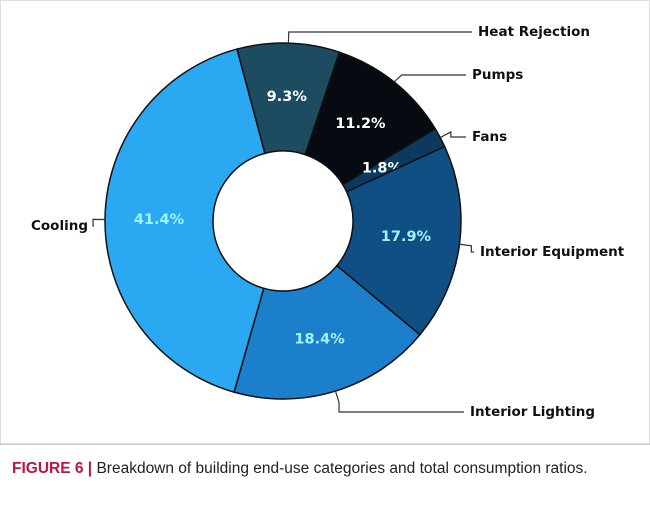 The image size is (650, 513). I want to click on value-label: 17.9%, so click(406, 237).